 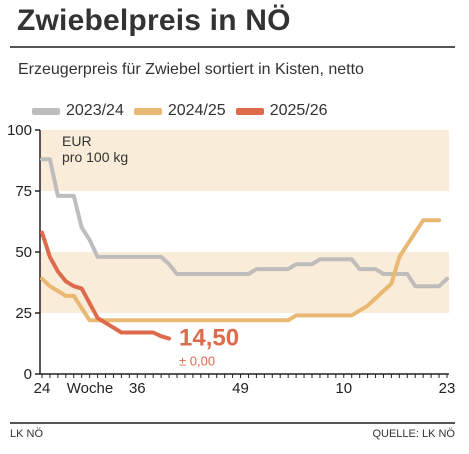 What do you see at coordinates (137, 388) in the screenshot?
I see `x-tick-label-36: 36` at bounding box center [137, 388].